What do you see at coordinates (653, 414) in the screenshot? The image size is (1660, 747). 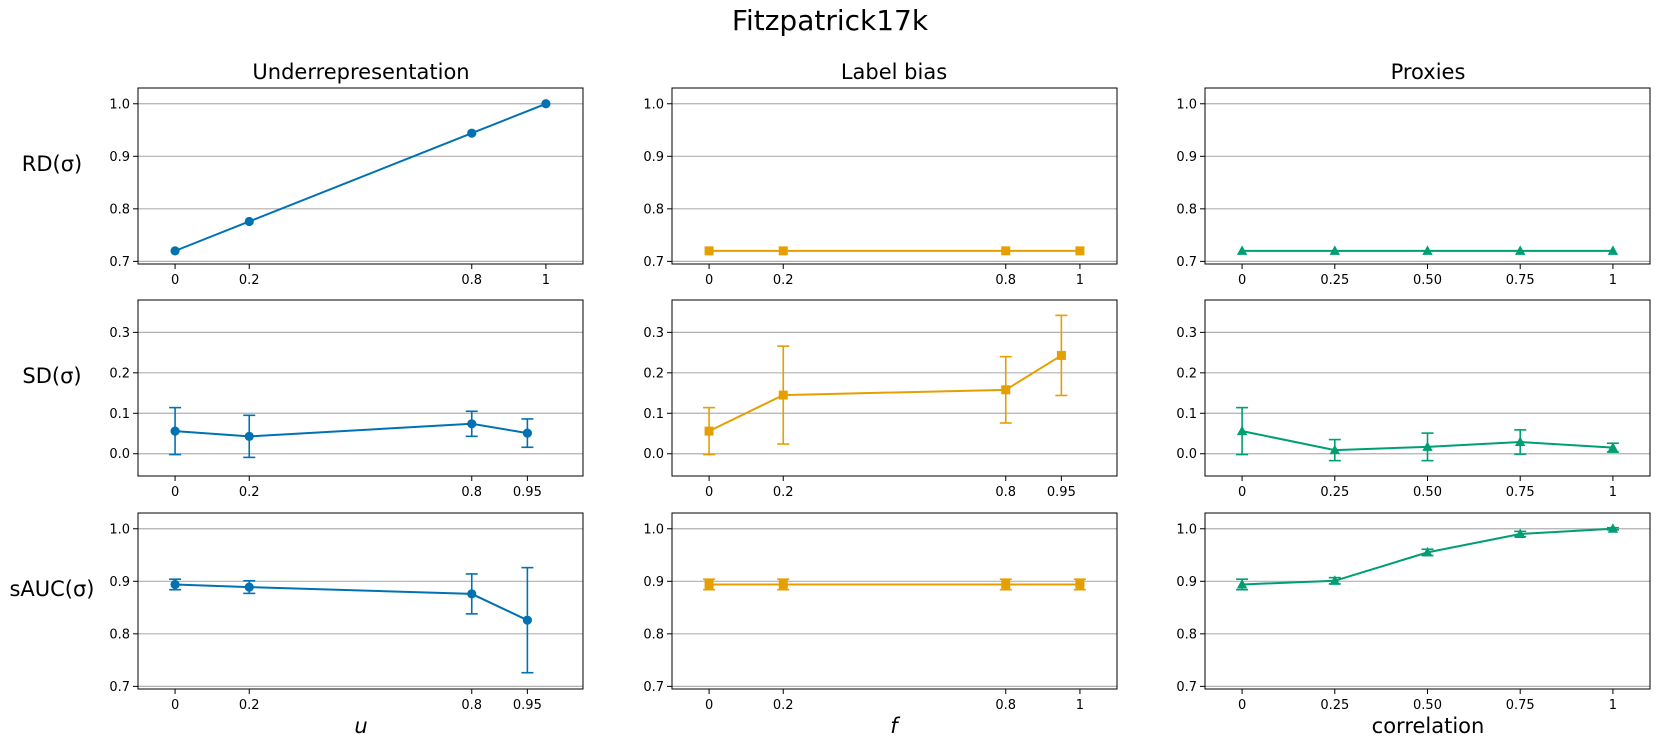 I see `panel-sd-label-bias-y-tick-label: 0.1` at bounding box center [653, 414].